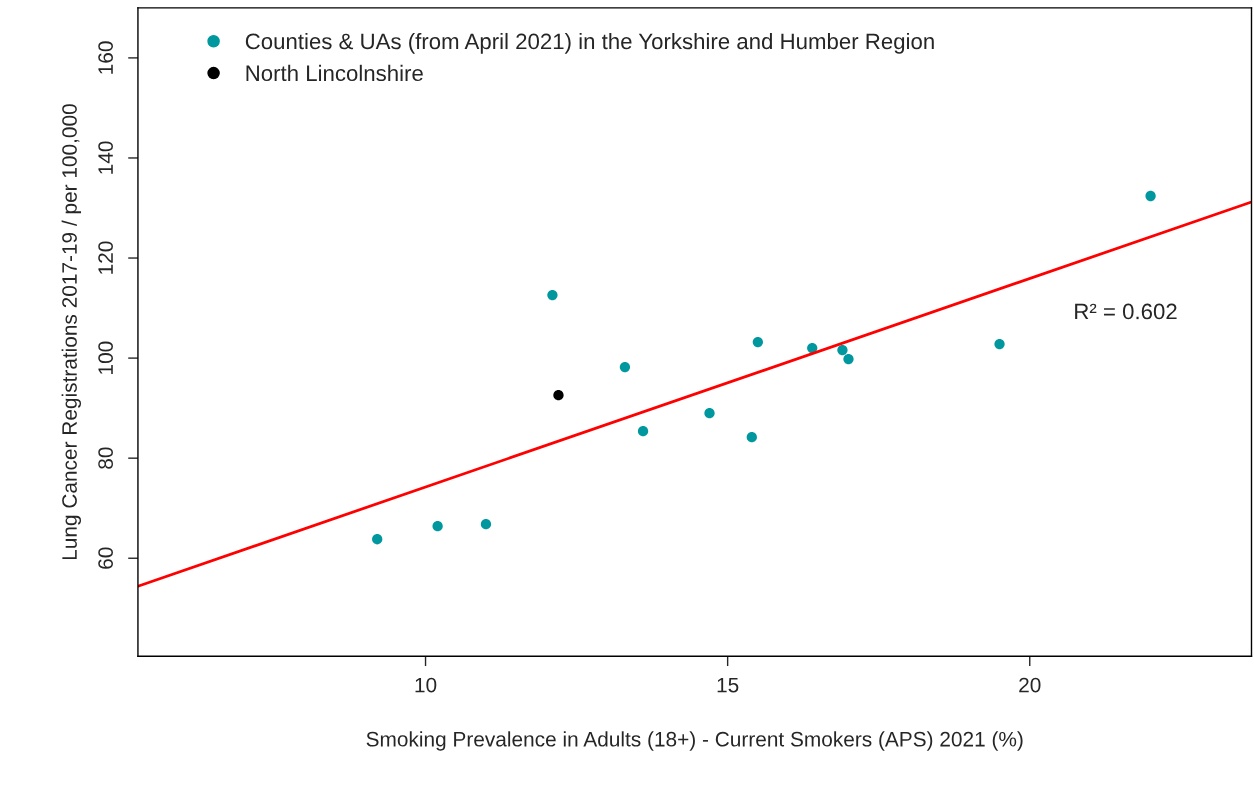  What do you see at coordinates (105, 357) in the screenshot?
I see `y-tick-label: 100` at bounding box center [105, 357].